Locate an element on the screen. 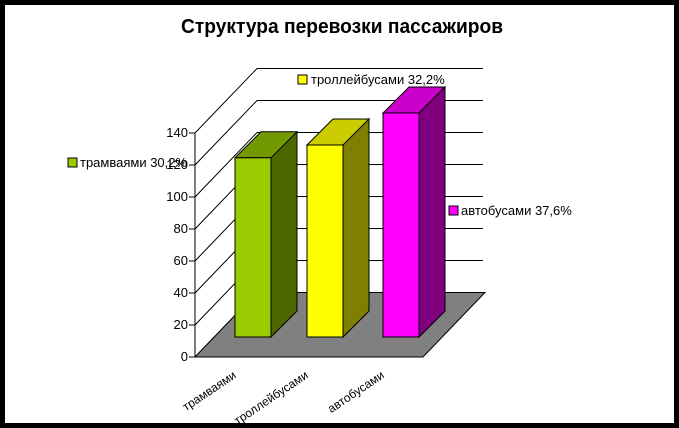  value-axis-label-120: 120 is located at coordinates (177, 164).